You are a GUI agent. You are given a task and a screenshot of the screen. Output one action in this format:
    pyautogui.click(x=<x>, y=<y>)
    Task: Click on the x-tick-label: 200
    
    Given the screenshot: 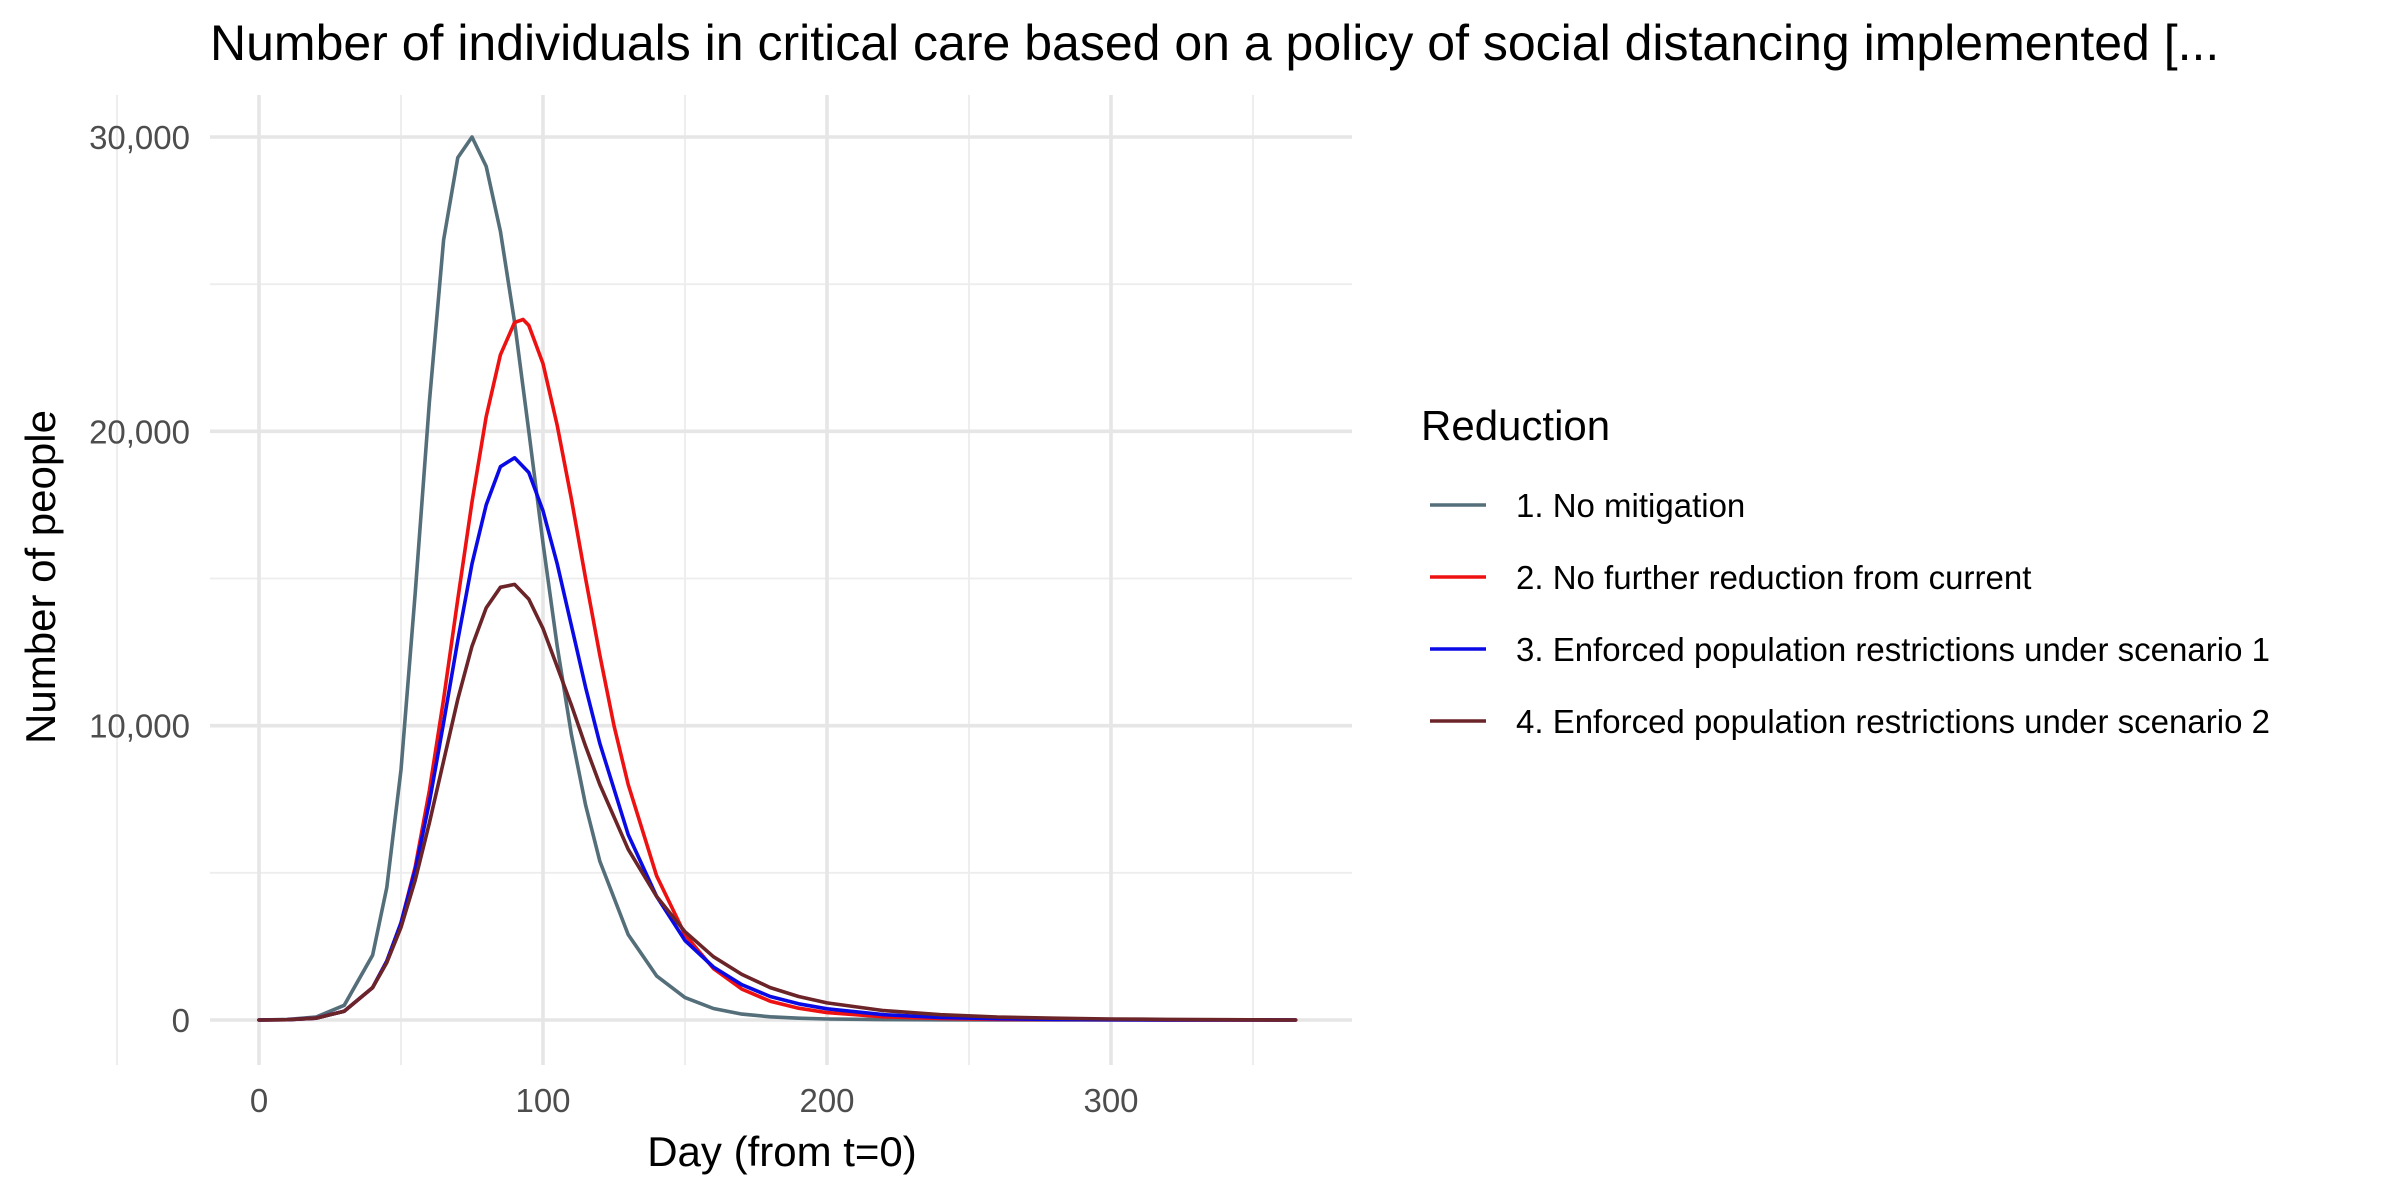 What is the action you would take?
    pyautogui.click(x=826, y=1100)
    